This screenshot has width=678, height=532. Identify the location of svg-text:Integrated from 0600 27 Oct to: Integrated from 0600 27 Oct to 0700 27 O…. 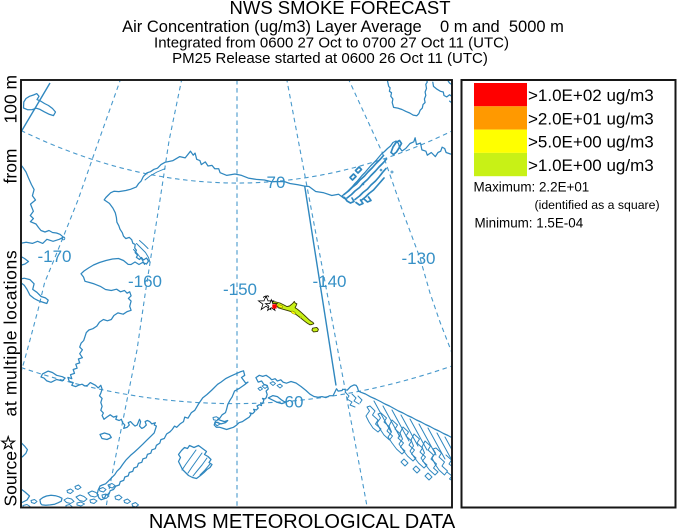
(331, 43).